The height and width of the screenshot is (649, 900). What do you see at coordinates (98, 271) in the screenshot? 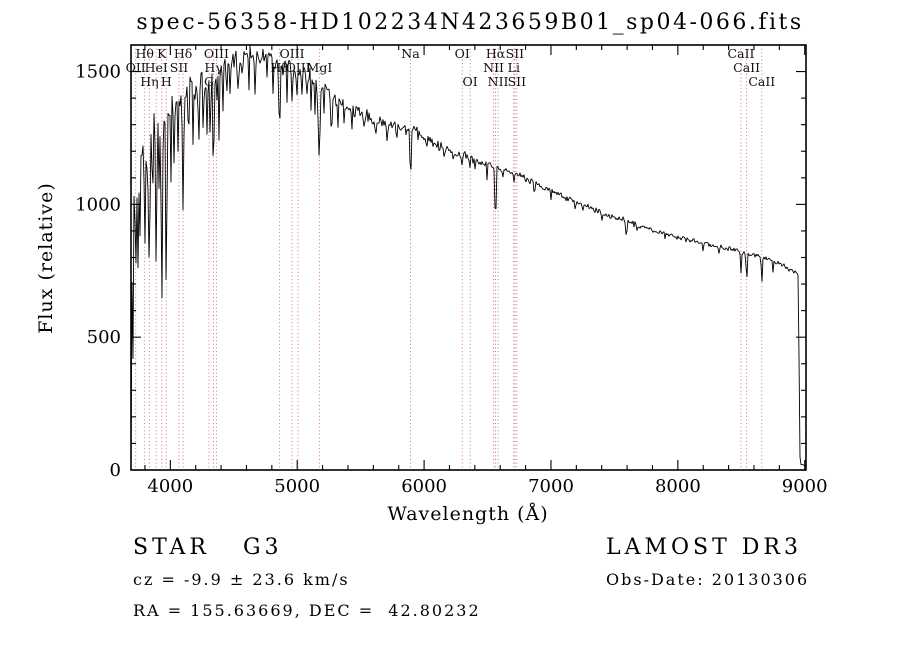
I see `y-tick-labels: 0 500 1000 1500` at bounding box center [98, 271].